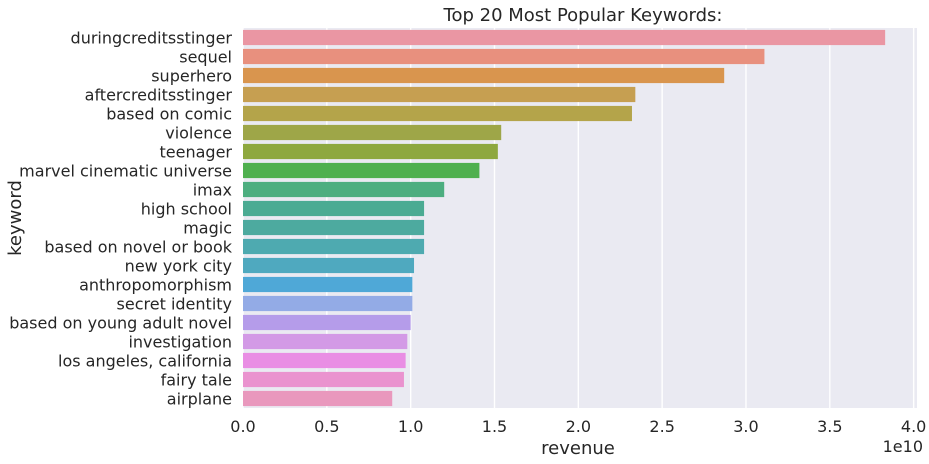 This screenshot has height=464, width=929. Describe the element at coordinates (159, 95) in the screenshot. I see `y-tick-label: aftercreditsstinger` at that location.